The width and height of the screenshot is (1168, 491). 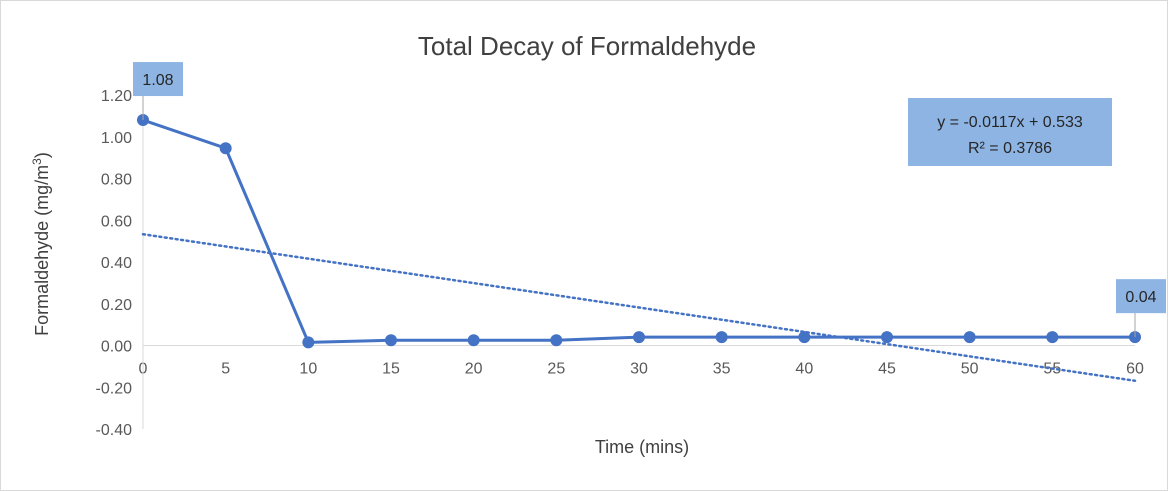 What do you see at coordinates (225, 369) in the screenshot?
I see `x-tick-label: 5` at bounding box center [225, 369].